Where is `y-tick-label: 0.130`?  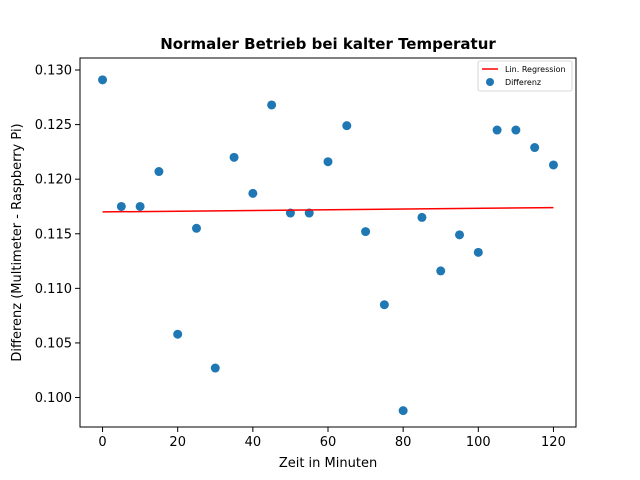
y-tick-label: 0.130 is located at coordinates (53, 71).